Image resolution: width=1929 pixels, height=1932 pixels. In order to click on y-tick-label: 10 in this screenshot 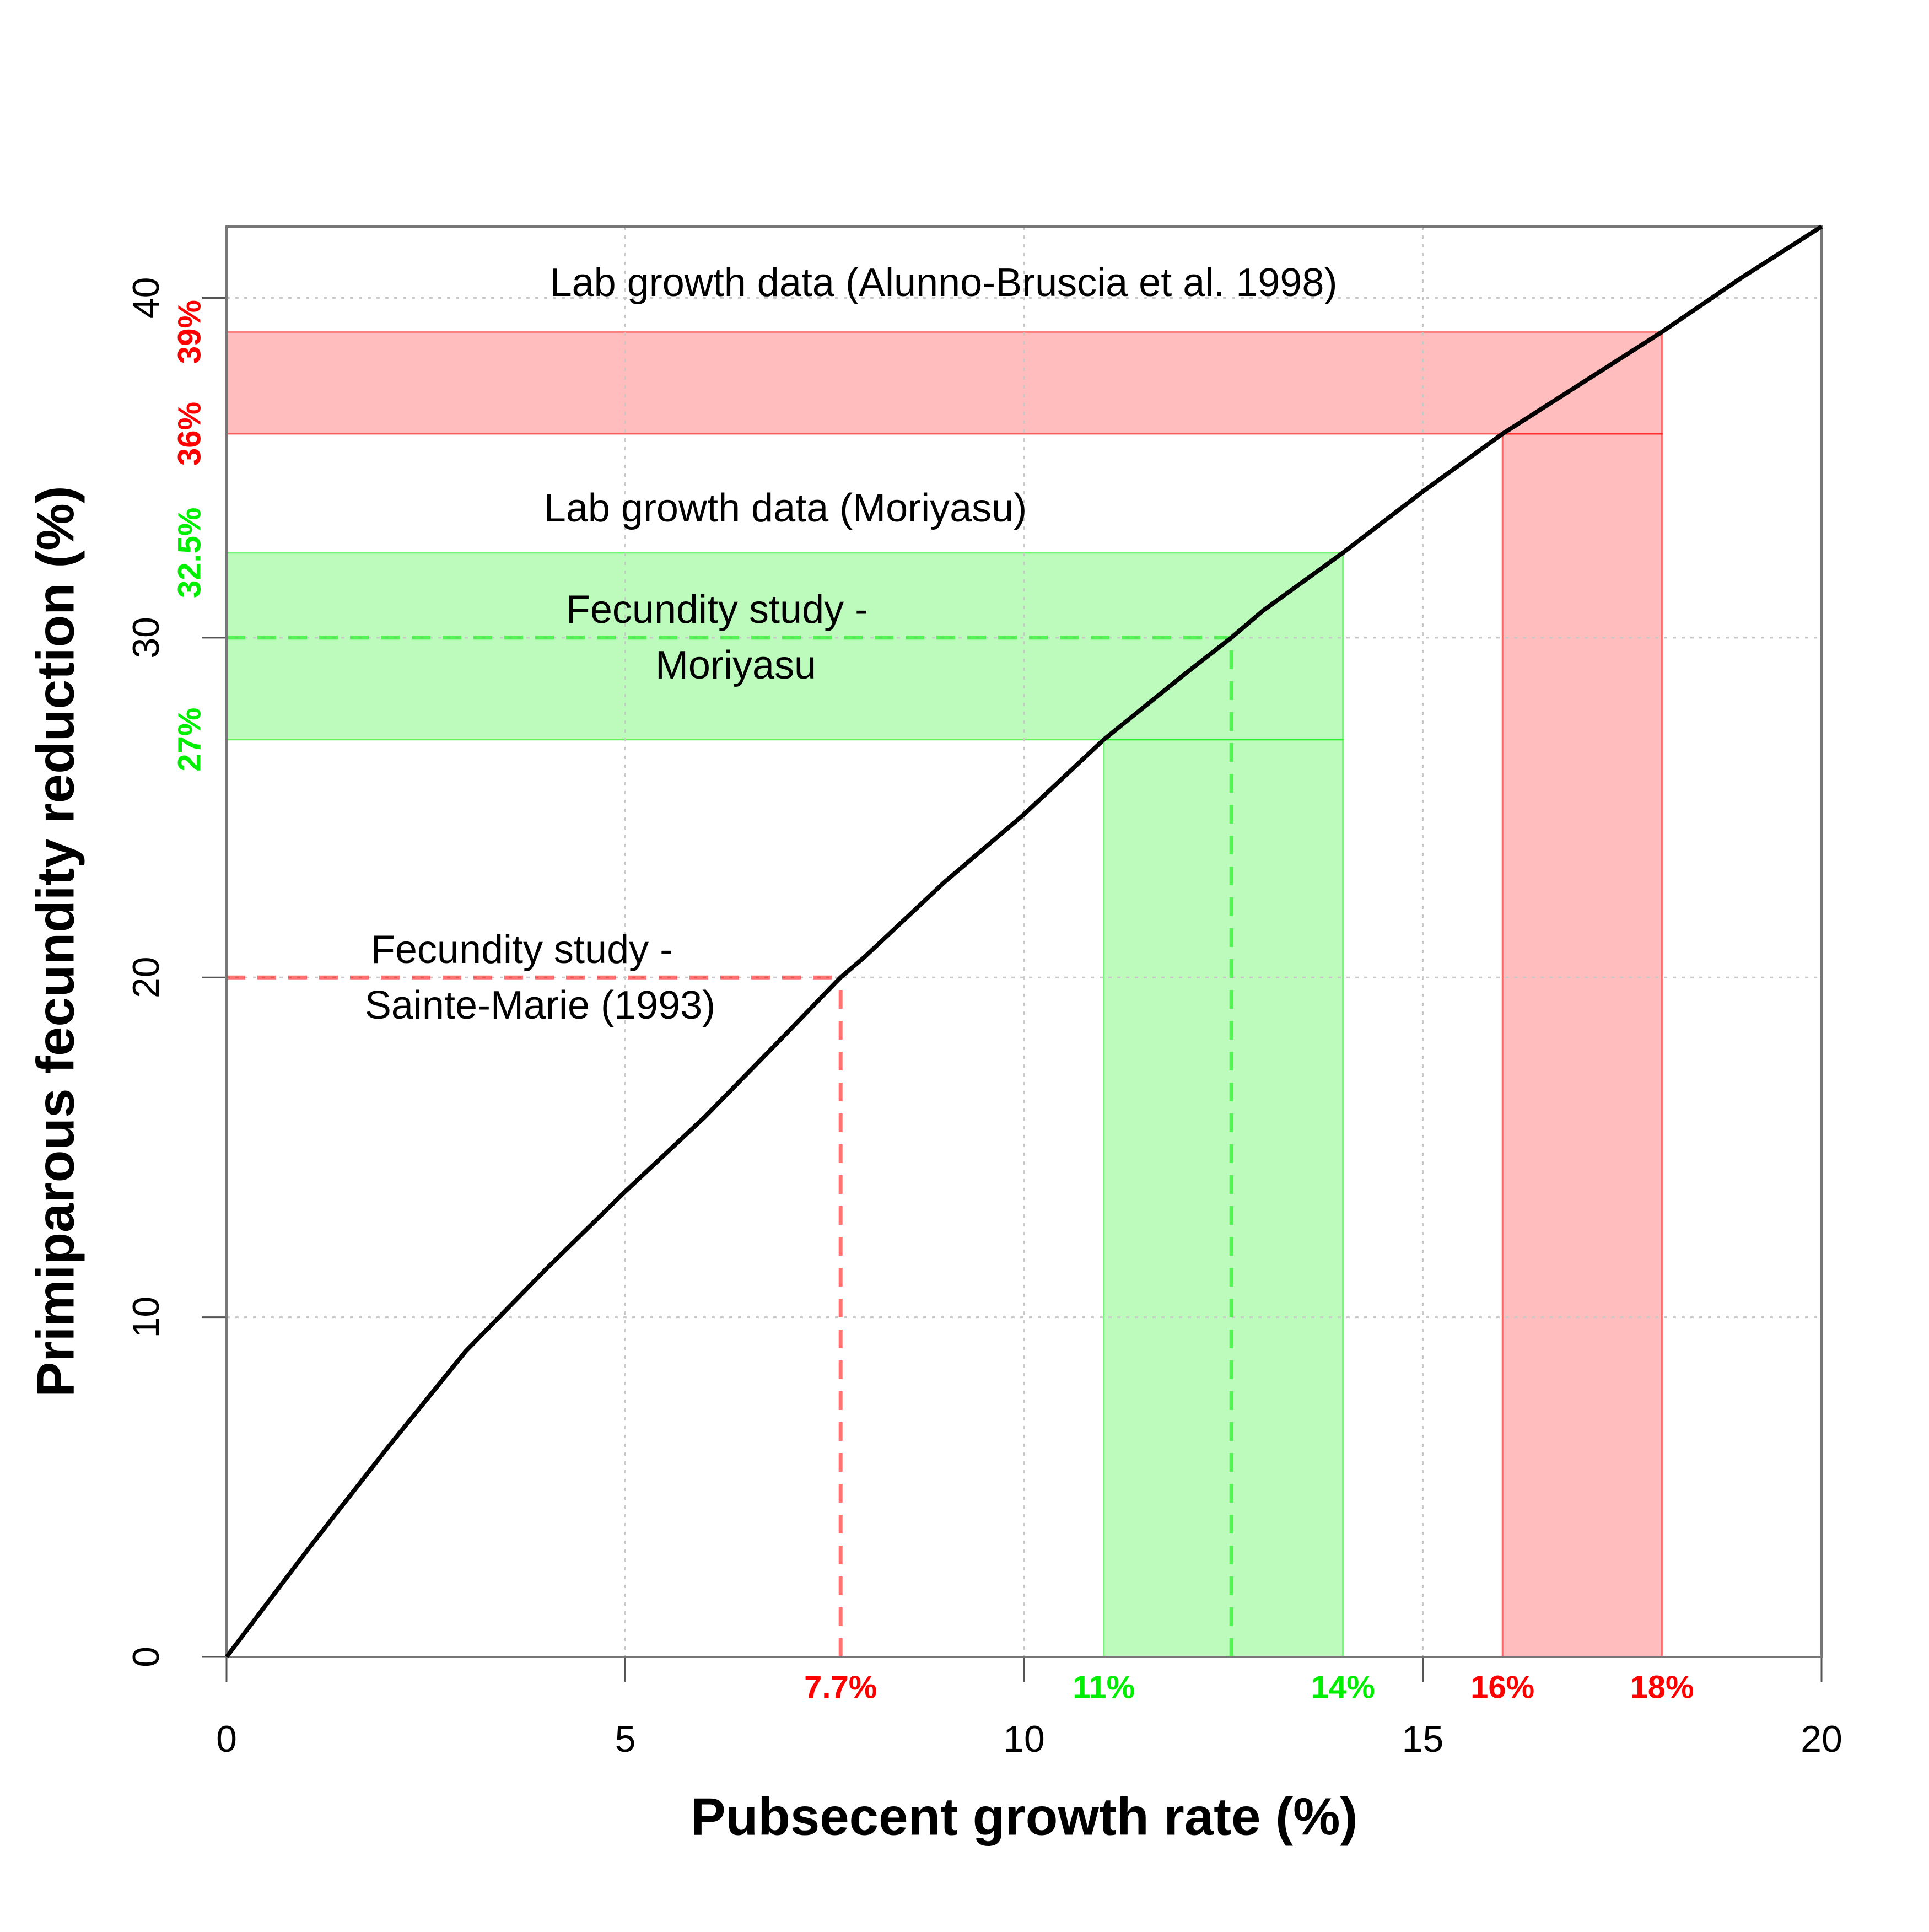, I will do `click(146, 1317)`.